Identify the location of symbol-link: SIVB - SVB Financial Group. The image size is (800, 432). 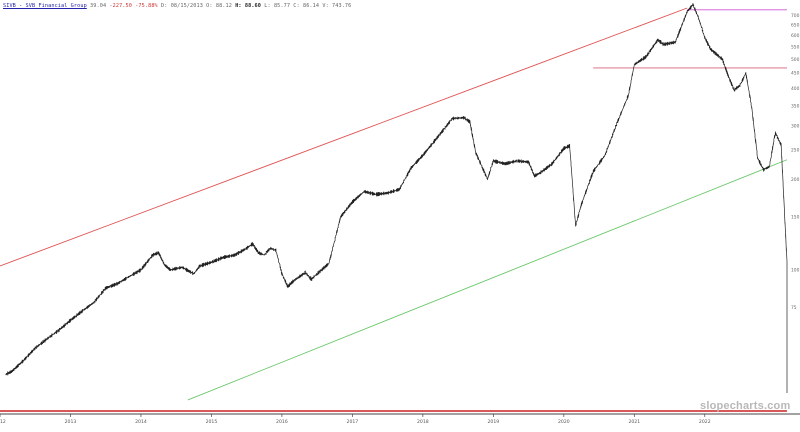
(45, 6).